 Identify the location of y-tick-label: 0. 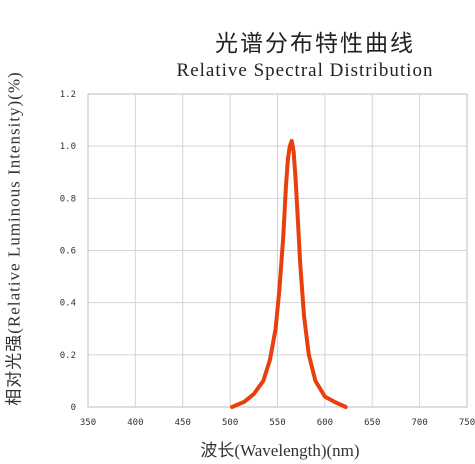
(73, 408).